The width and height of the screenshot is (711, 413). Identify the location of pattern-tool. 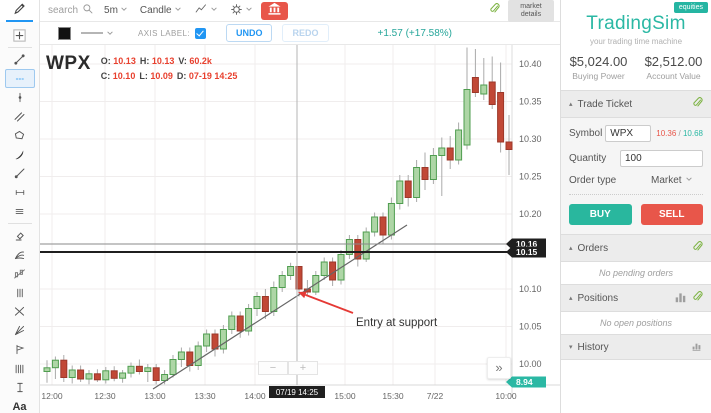
(20, 273).